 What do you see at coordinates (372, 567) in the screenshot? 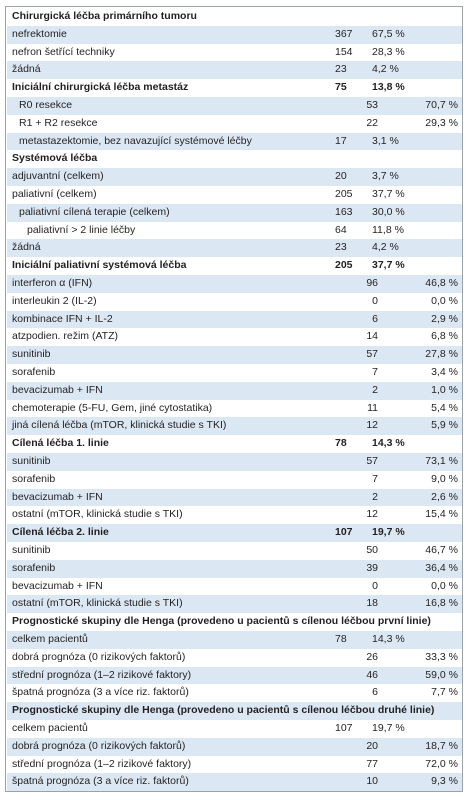
I see `count-cell: 39` at bounding box center [372, 567].